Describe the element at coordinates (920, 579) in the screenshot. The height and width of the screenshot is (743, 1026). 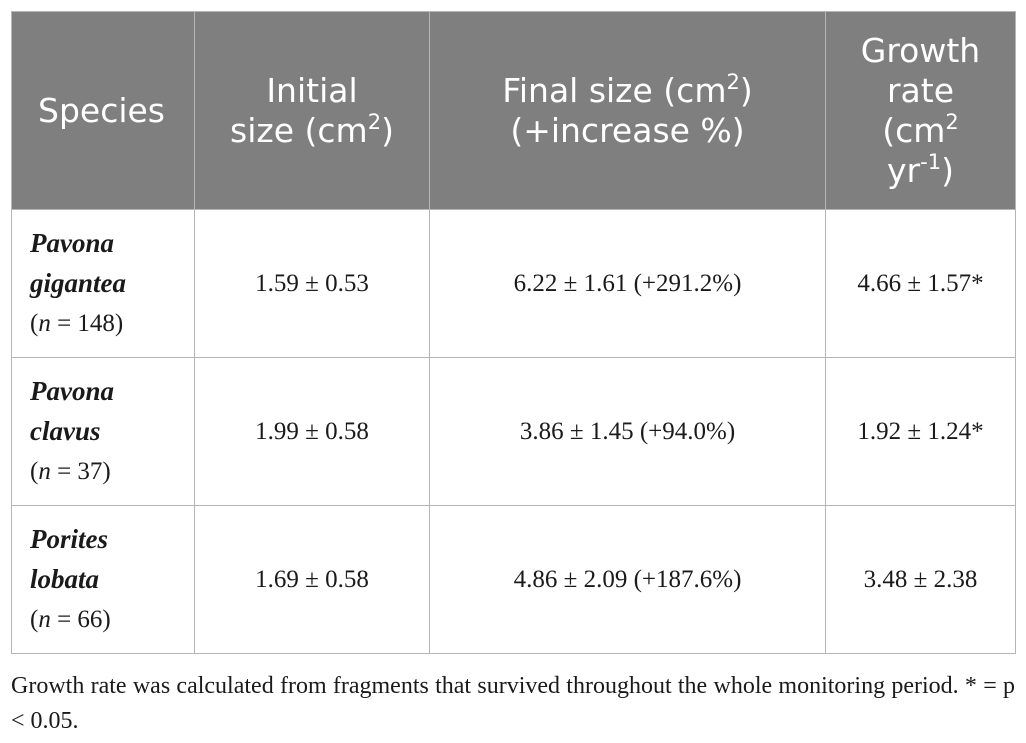
I see `growth-rate-cell: 3.48 ± 2.38` at that location.